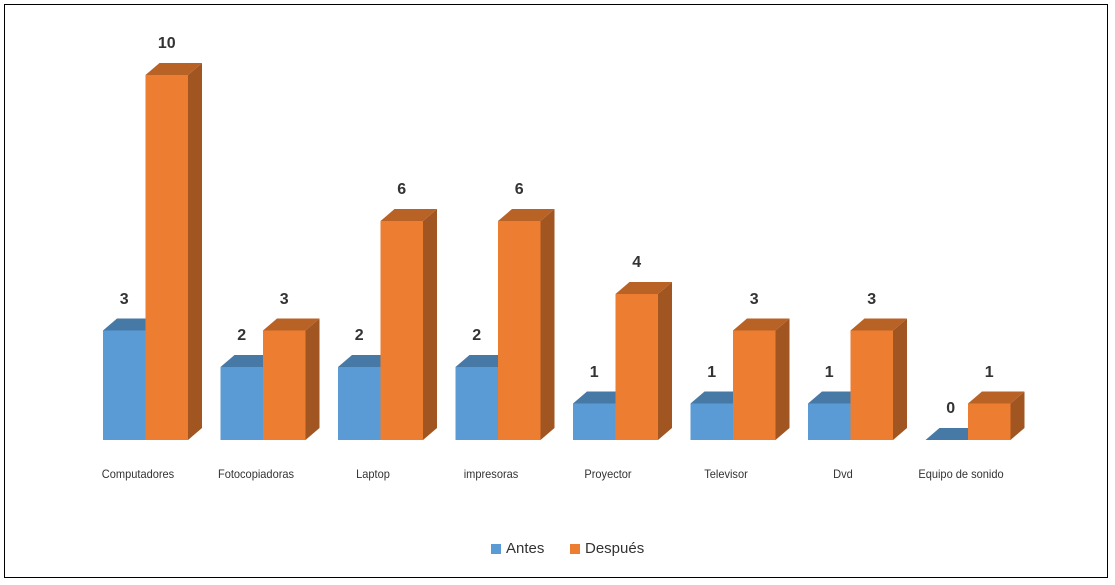 The image size is (1115, 585). I want to click on data-label: 0, so click(951, 408).